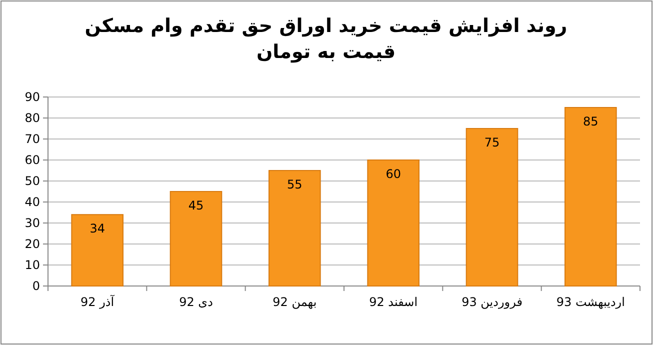  What do you see at coordinates (32, 160) in the screenshot?
I see `y-tick-label: 60` at bounding box center [32, 160].